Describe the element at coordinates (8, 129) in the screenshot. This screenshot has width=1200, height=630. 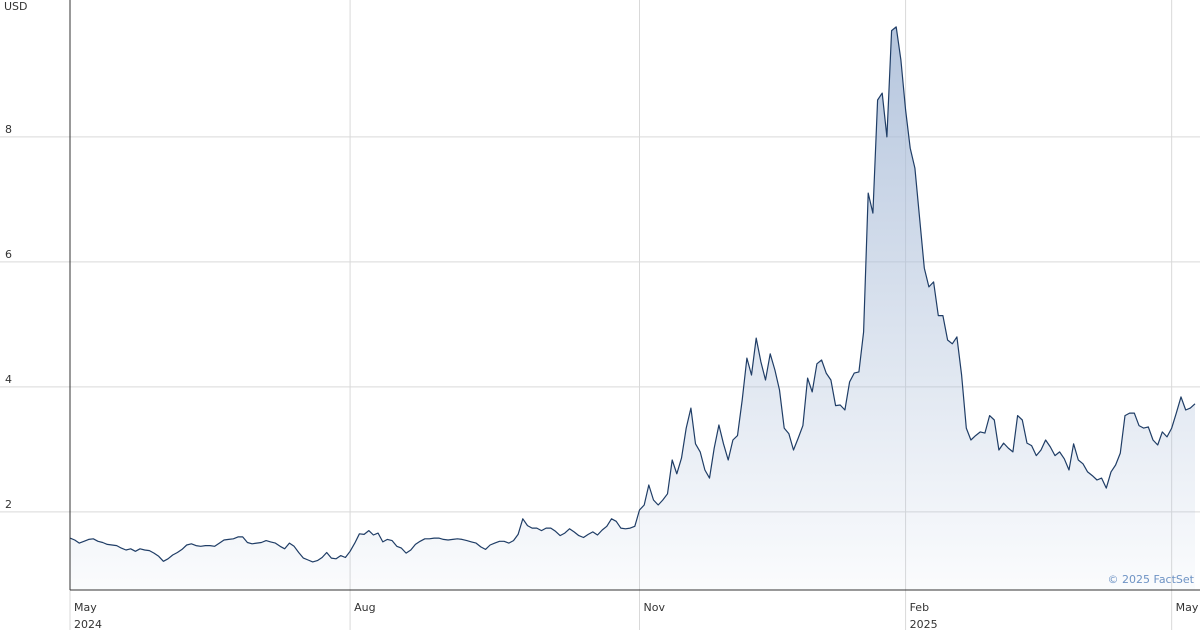
I see `y-tick-label: 8` at that location.